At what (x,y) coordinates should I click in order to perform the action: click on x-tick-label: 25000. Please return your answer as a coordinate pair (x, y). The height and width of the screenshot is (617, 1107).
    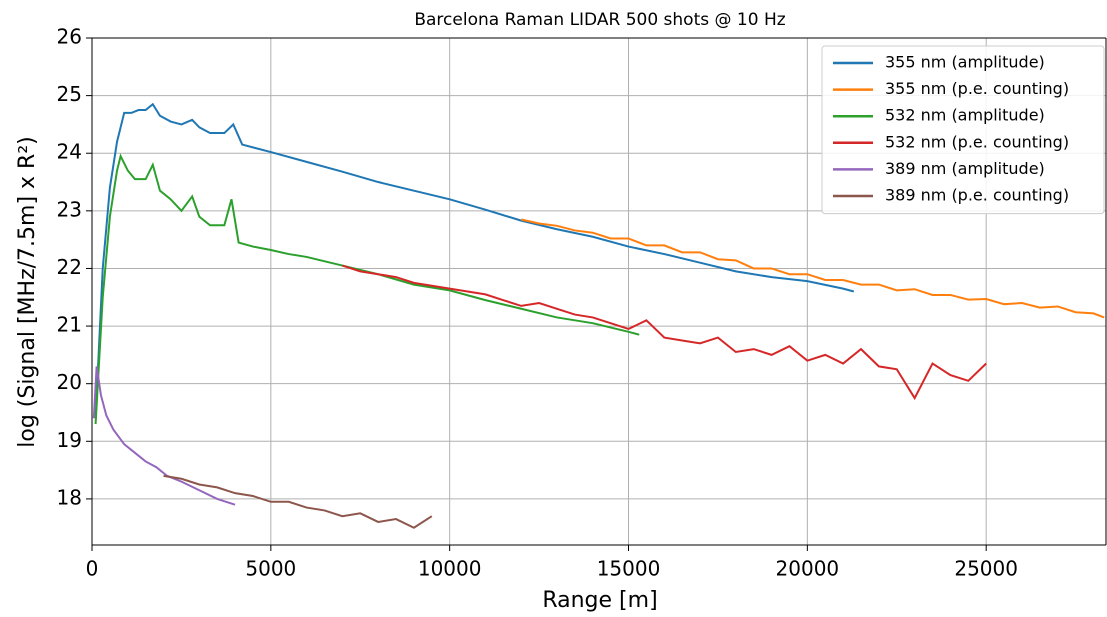
    Looking at the image, I should click on (986, 569).